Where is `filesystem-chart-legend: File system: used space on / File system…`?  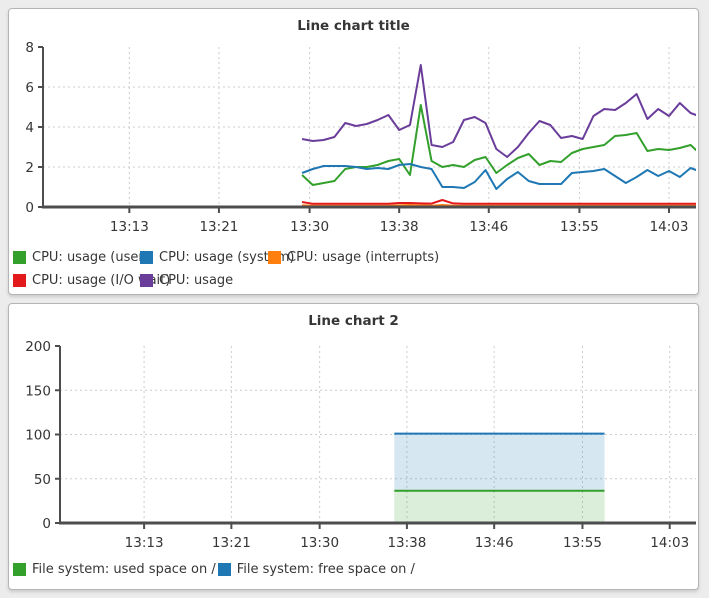
filesystem-chart-legend: File system: used space on / File system… is located at coordinates (215, 569).